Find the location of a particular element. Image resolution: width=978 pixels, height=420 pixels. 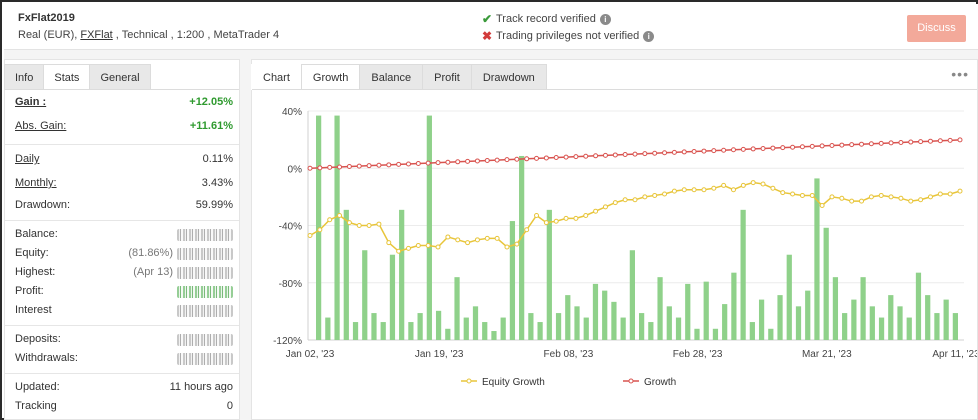

discuss-button: Discuss is located at coordinates (936, 28).